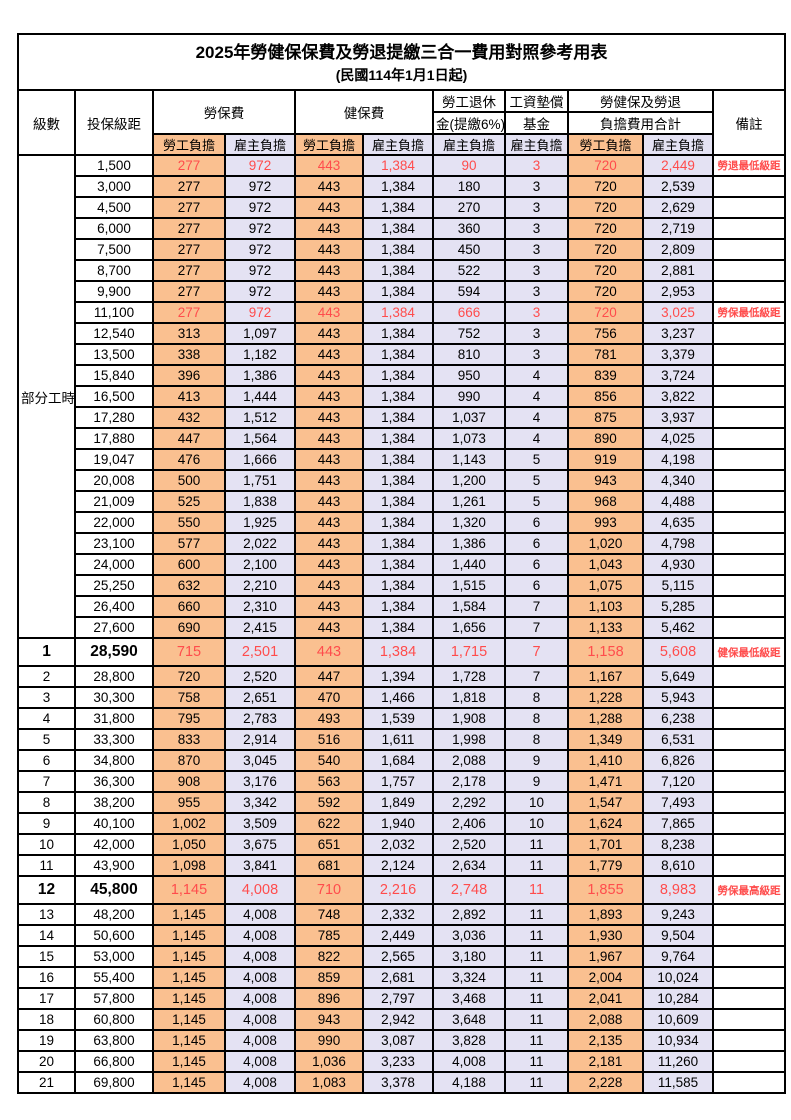 The width and height of the screenshot is (791, 1120). What do you see at coordinates (469, 914) in the screenshot?
I see `cell-pension-employer: 2,892` at bounding box center [469, 914].